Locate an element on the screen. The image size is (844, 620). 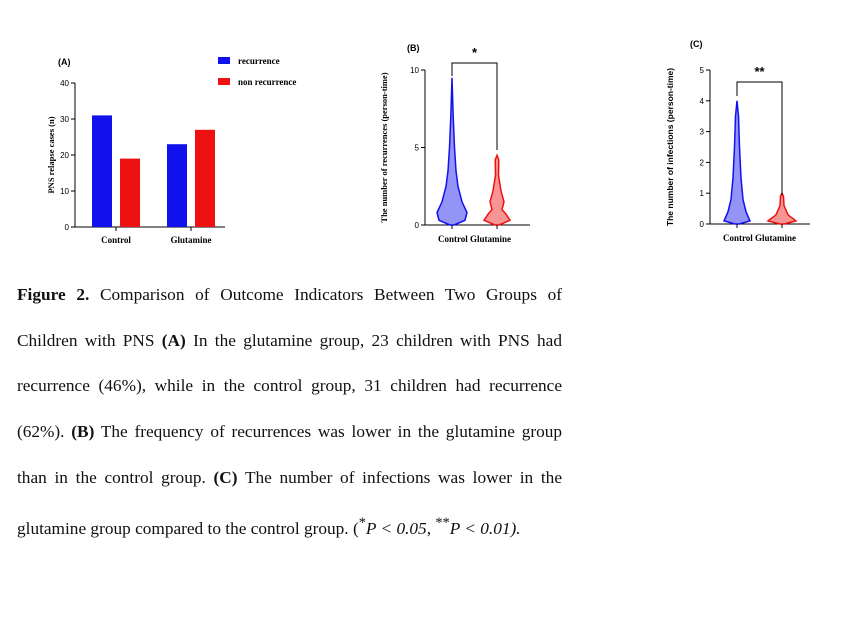
y-tick-label: 3 is located at coordinates (702, 132).